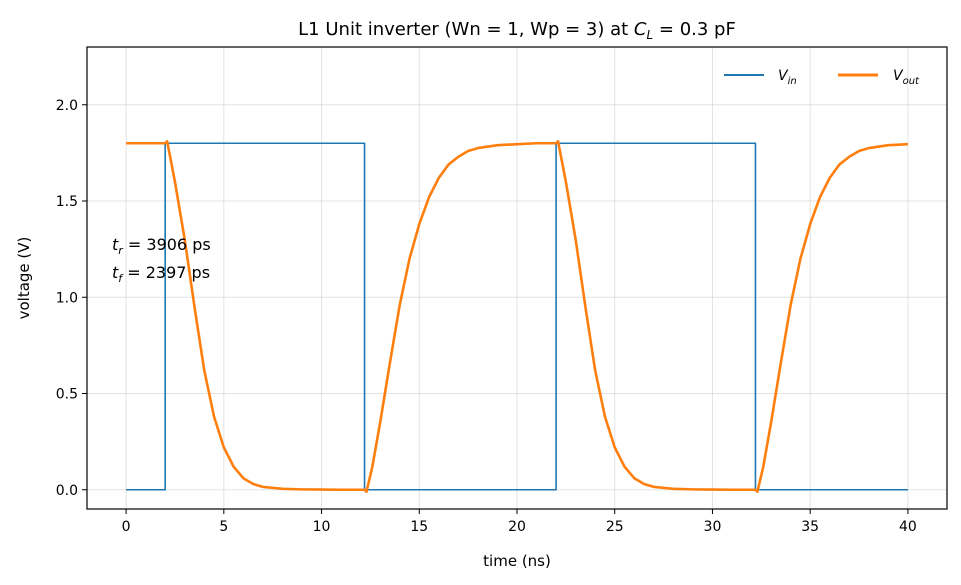 The width and height of the screenshot is (961, 585). I want to click on x-tick-label: 25, so click(615, 527).